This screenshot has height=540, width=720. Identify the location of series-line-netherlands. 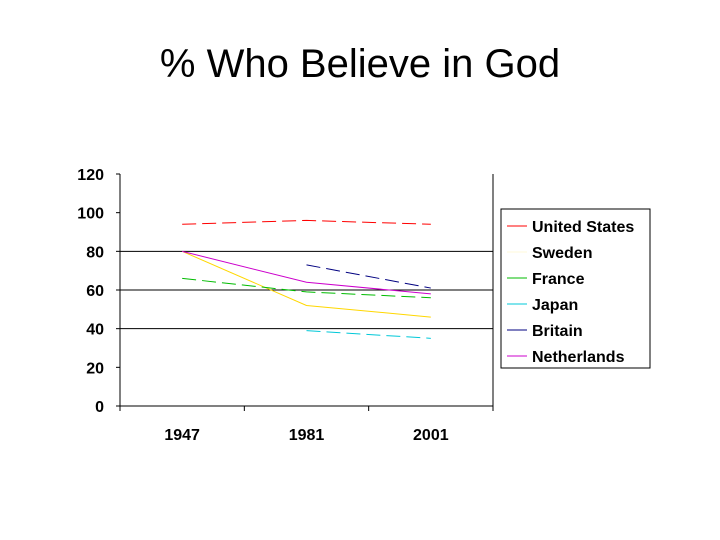
(306, 272).